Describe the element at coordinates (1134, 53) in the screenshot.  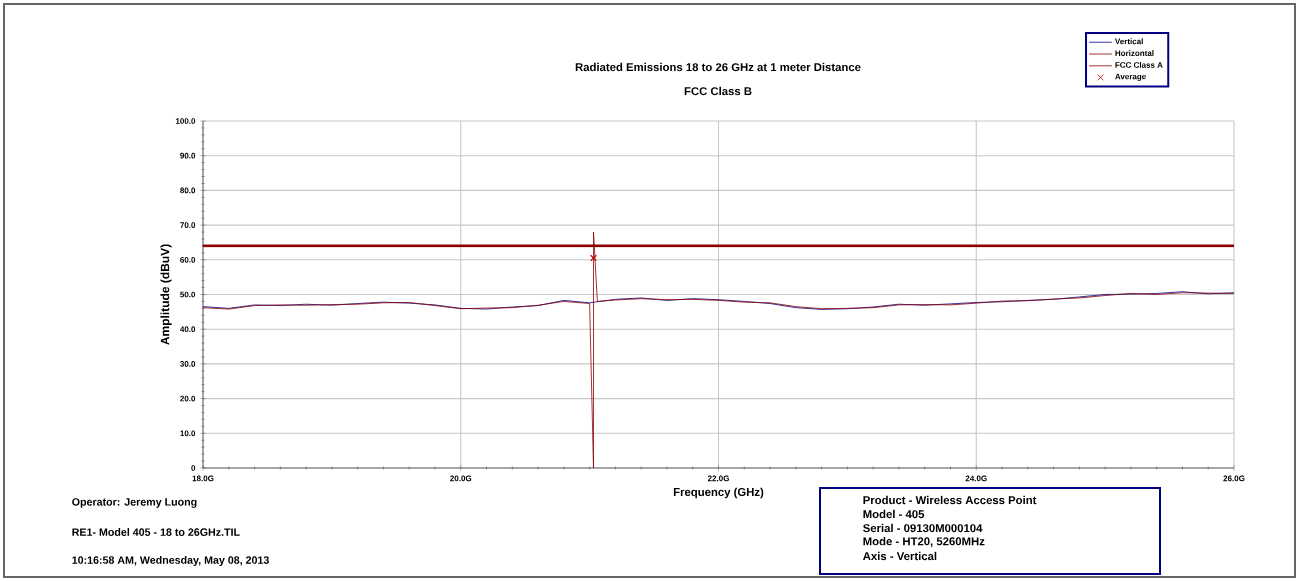
I see `legend-label: Horizontal` at that location.